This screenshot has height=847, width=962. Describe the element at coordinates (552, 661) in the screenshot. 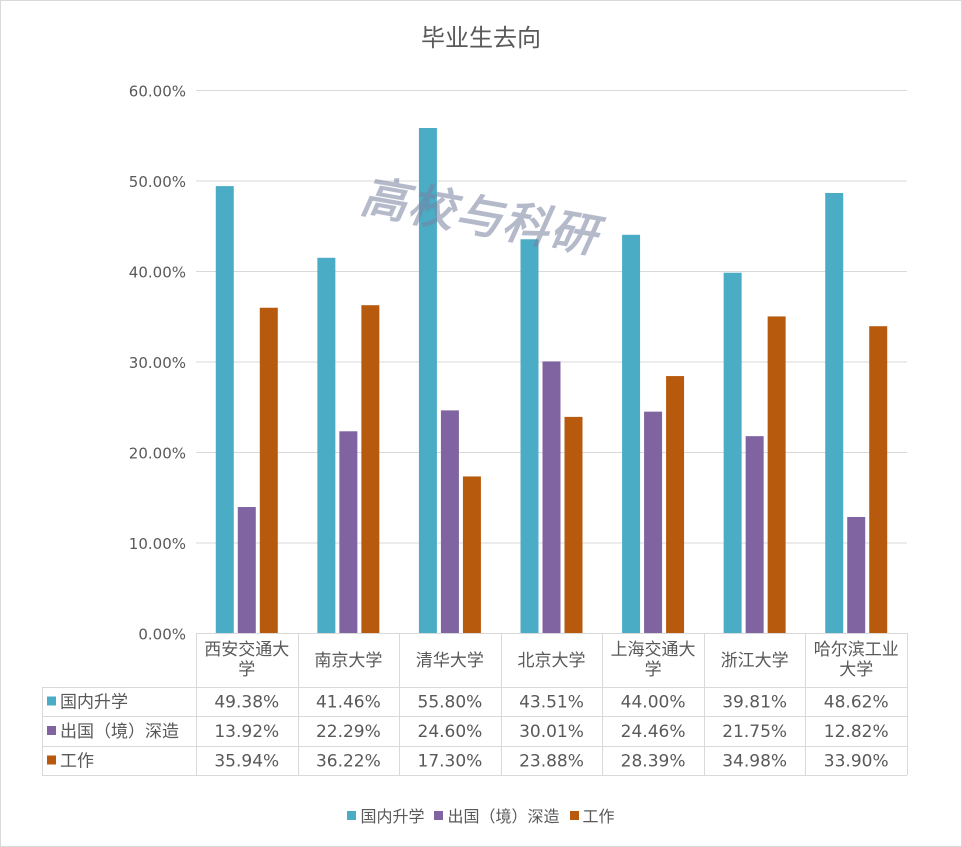

I see `category-label: 北京大学` at that location.